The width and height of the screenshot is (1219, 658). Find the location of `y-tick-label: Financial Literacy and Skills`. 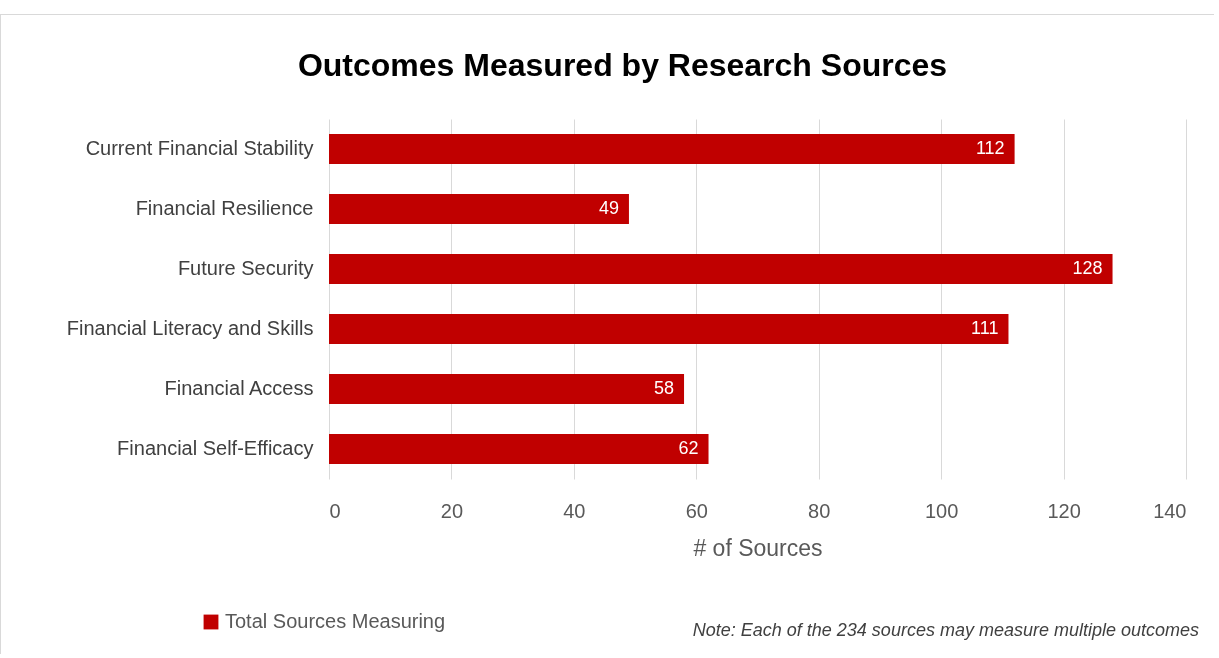

y-tick-label: Financial Literacy and Skills is located at coordinates (190, 328).